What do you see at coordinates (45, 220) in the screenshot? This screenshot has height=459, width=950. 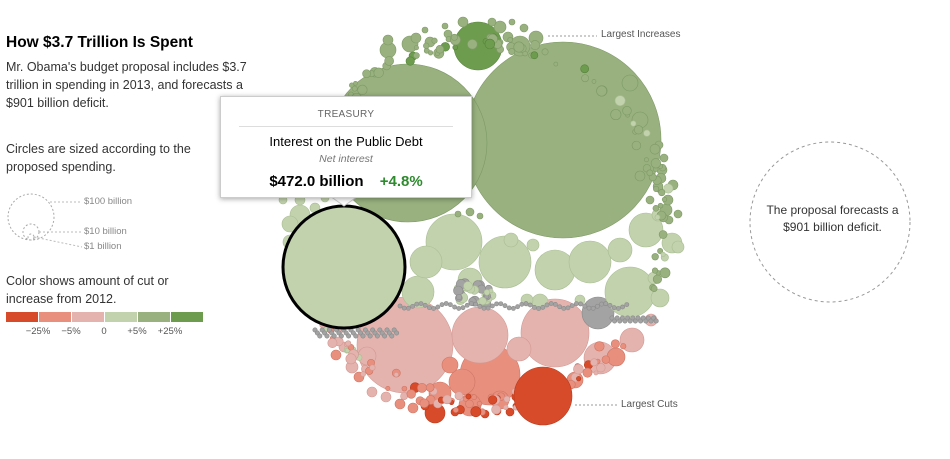 I see `size-legend-circles` at bounding box center [45, 220].